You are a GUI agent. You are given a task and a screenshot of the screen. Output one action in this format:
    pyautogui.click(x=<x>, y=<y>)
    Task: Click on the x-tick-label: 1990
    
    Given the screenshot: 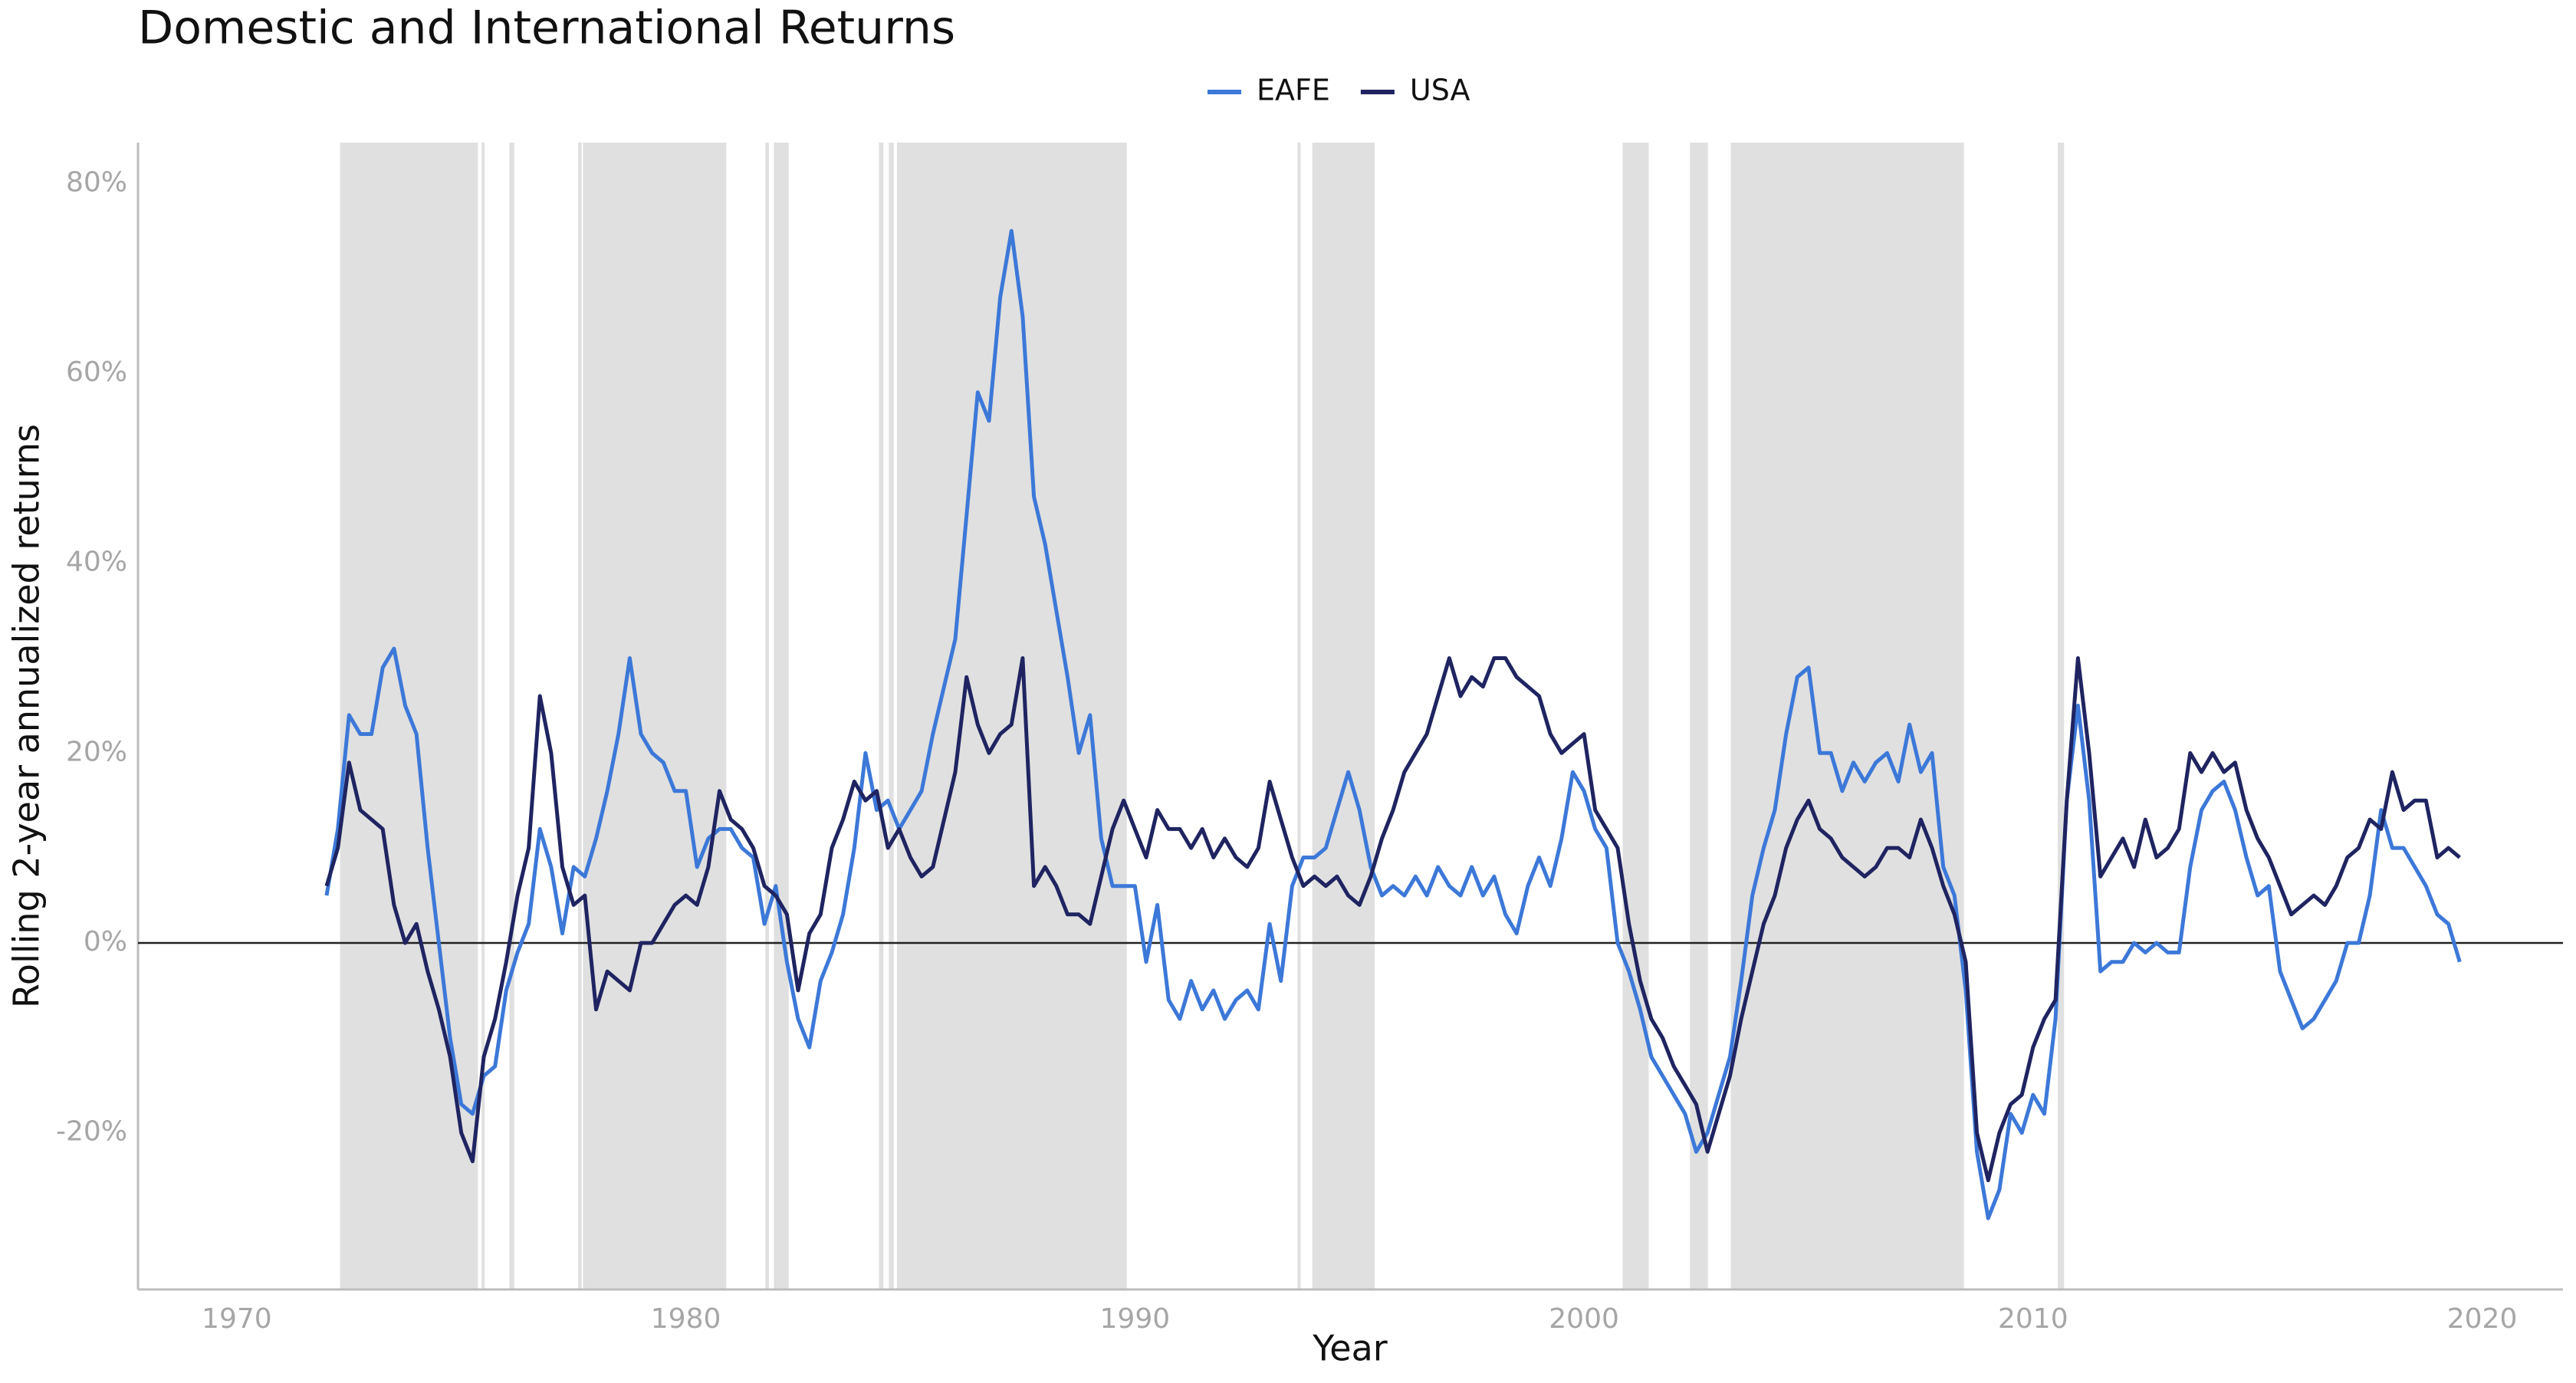 What is the action you would take?
    pyautogui.click(x=1136, y=1319)
    